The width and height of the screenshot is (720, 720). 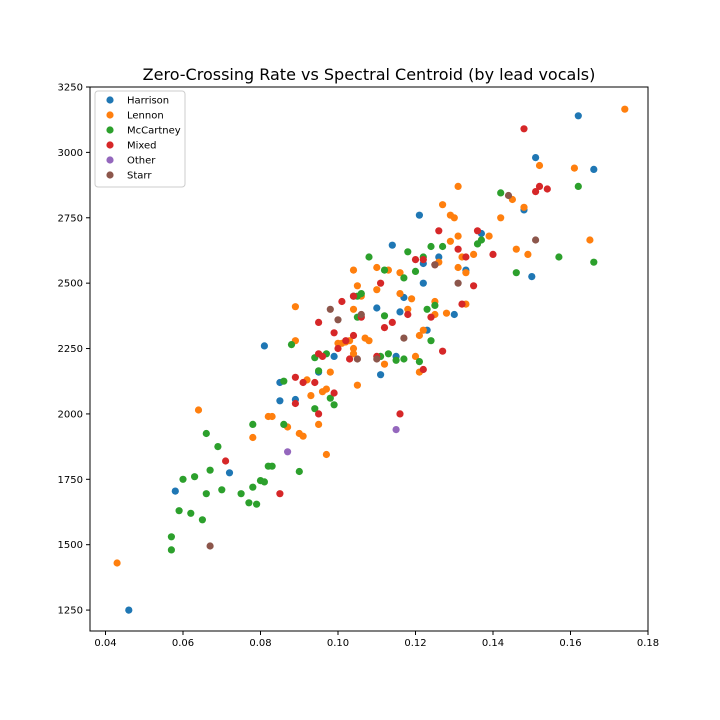 I want to click on x-tick-label-3: 0.10, so click(x=338, y=643).